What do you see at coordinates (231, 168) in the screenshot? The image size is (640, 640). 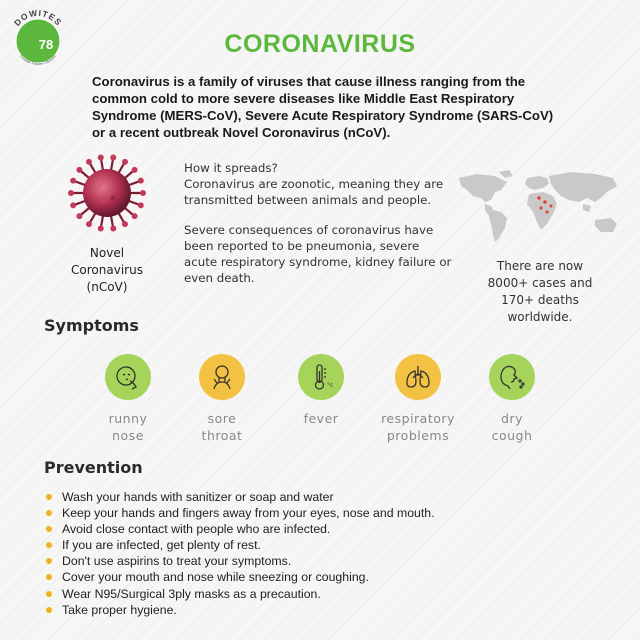 I see `spread-heading: How it spreads?` at bounding box center [231, 168].